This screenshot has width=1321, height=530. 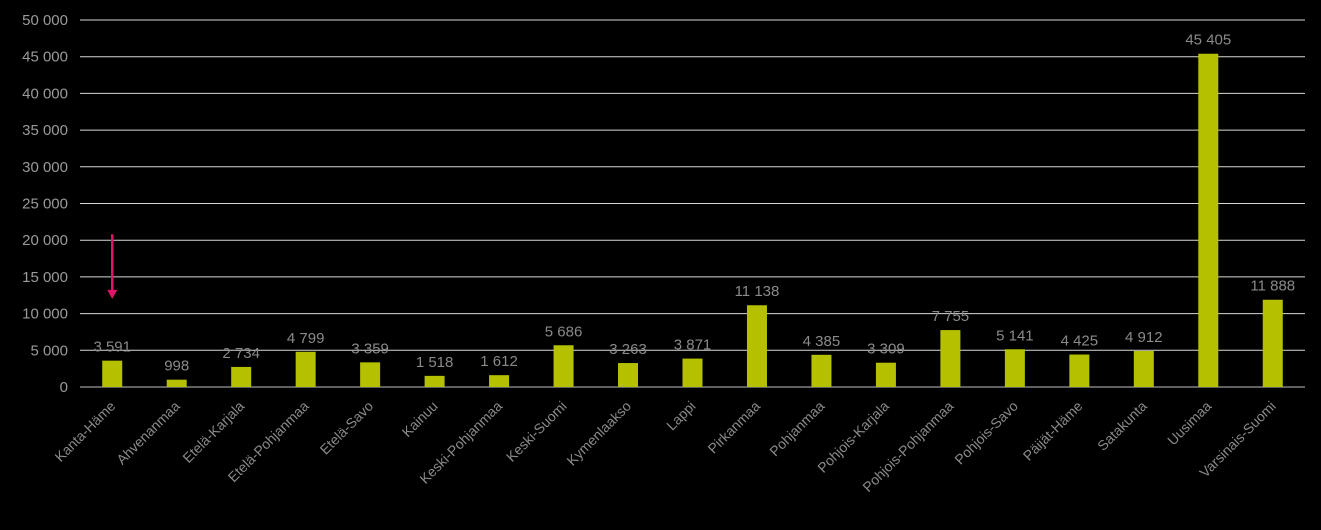 What do you see at coordinates (598, 433) in the screenshot?
I see `x-tick-label: Kymenlaakso` at bounding box center [598, 433].